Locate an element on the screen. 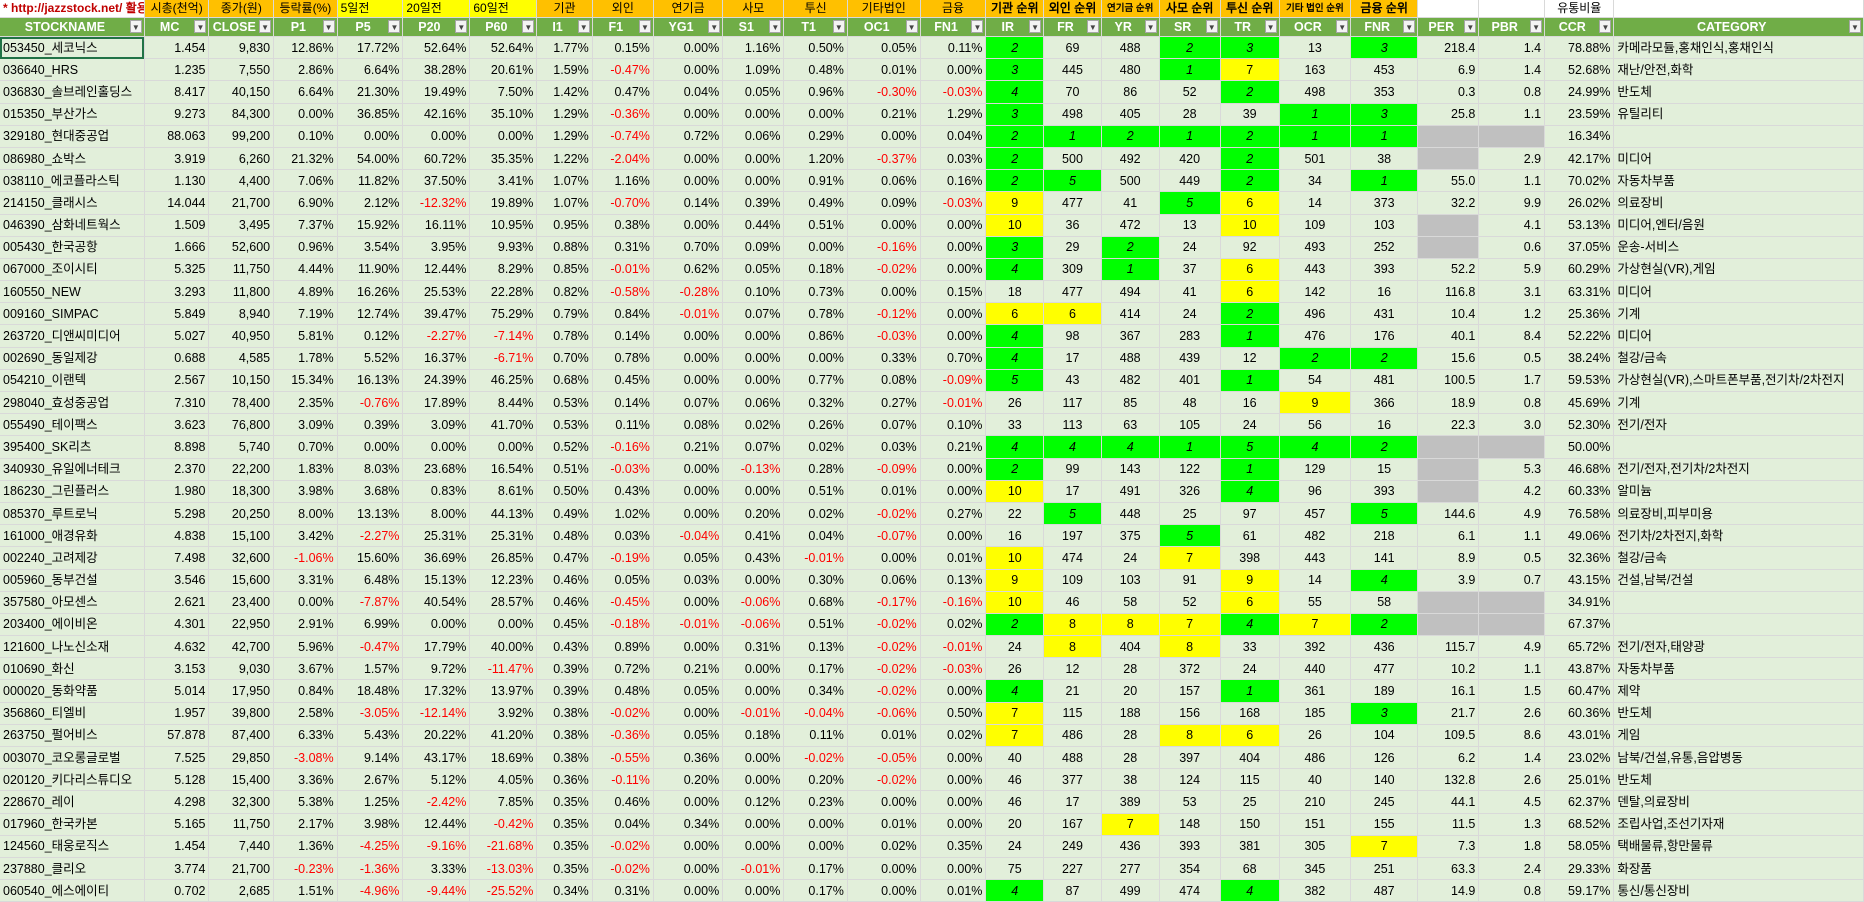  rank-cell: 227 is located at coordinates (1072, 869).